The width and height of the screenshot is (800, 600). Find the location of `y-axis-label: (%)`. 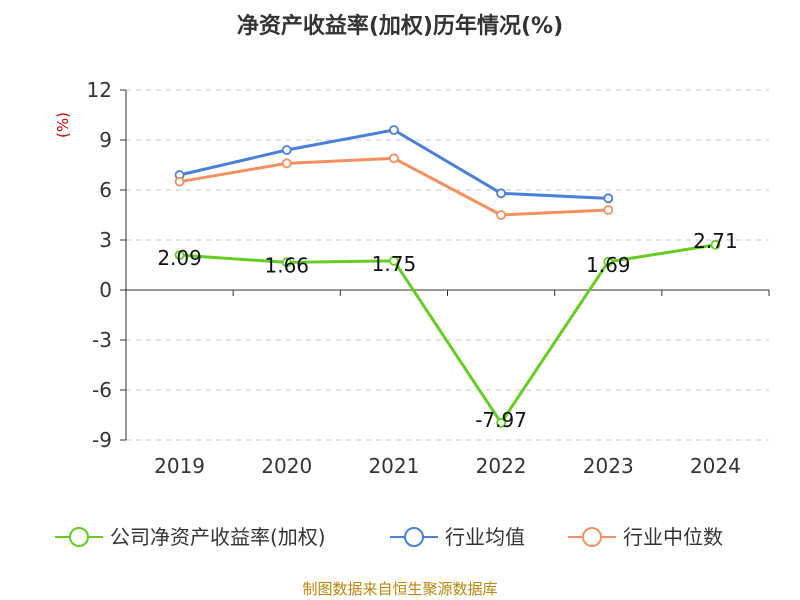

y-axis-label: (%) is located at coordinates (63, 125).